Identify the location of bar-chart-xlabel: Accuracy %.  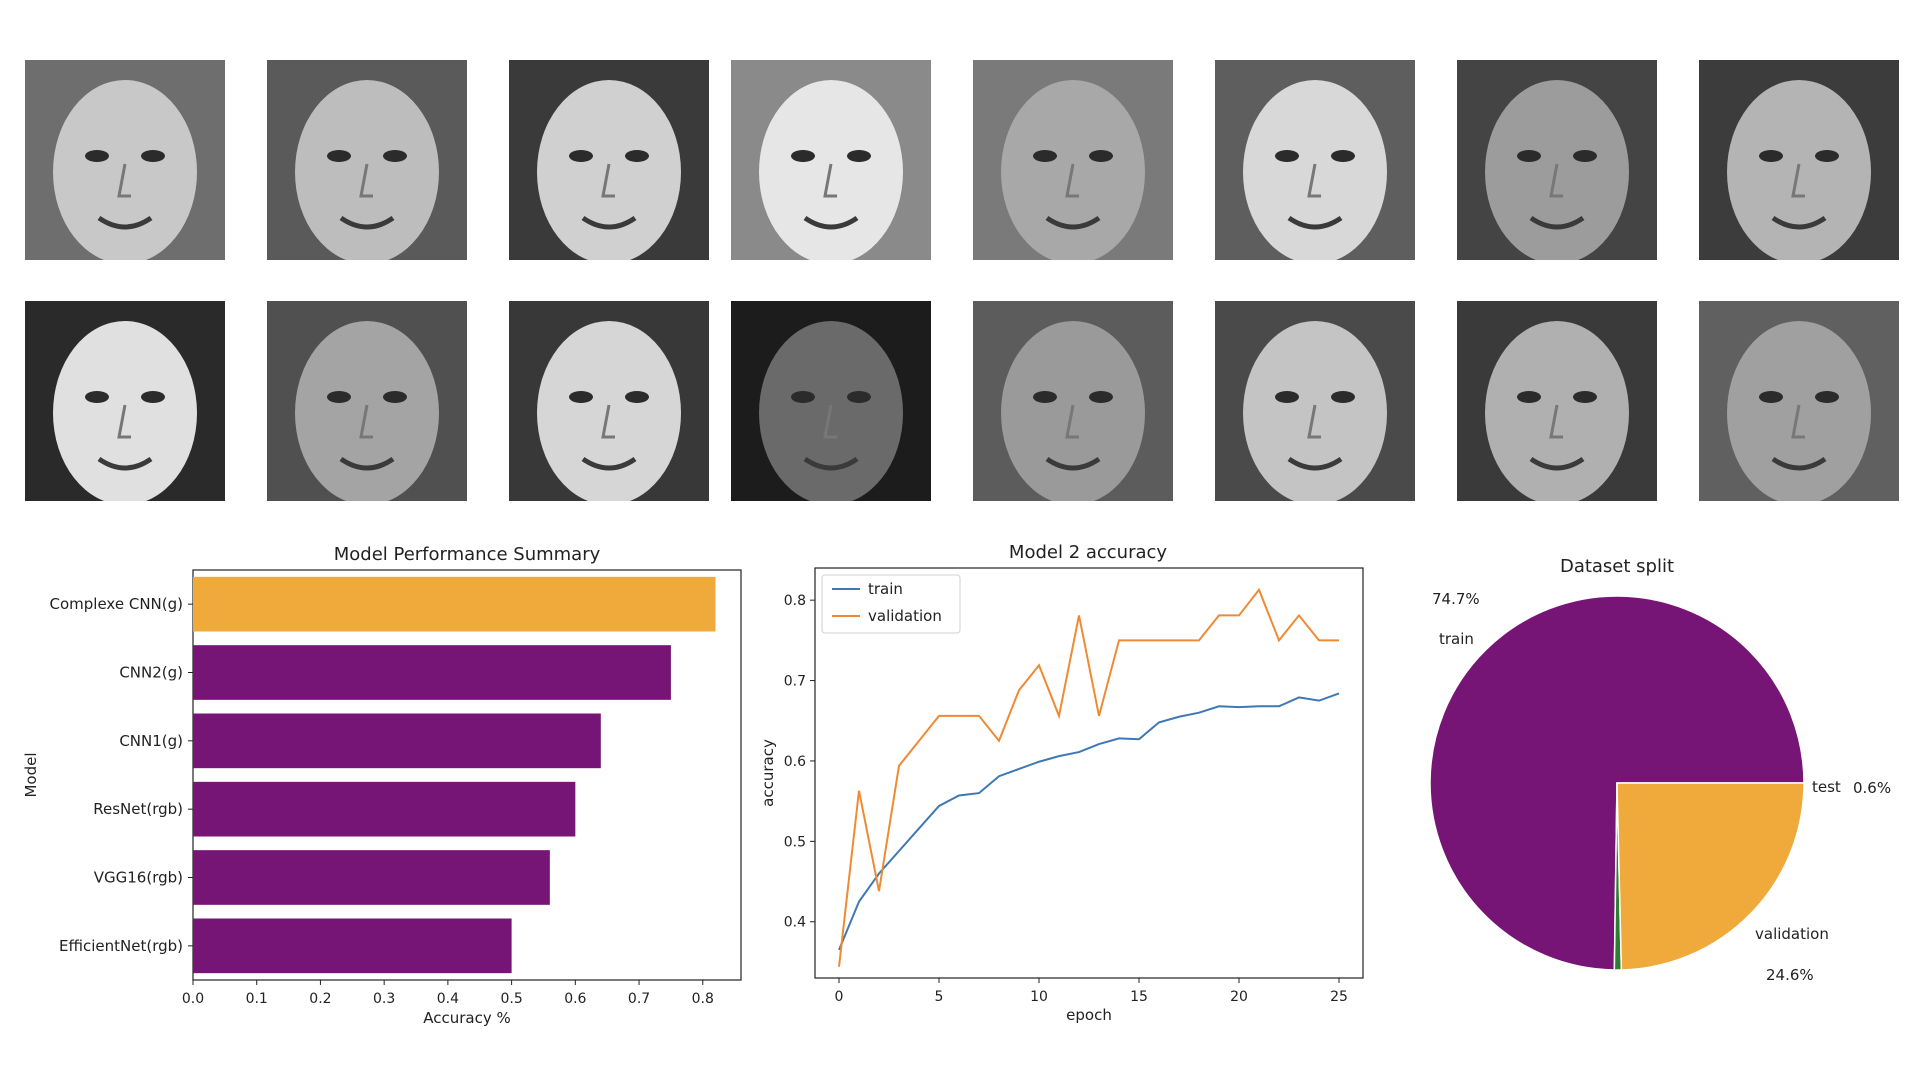
(467, 1018).